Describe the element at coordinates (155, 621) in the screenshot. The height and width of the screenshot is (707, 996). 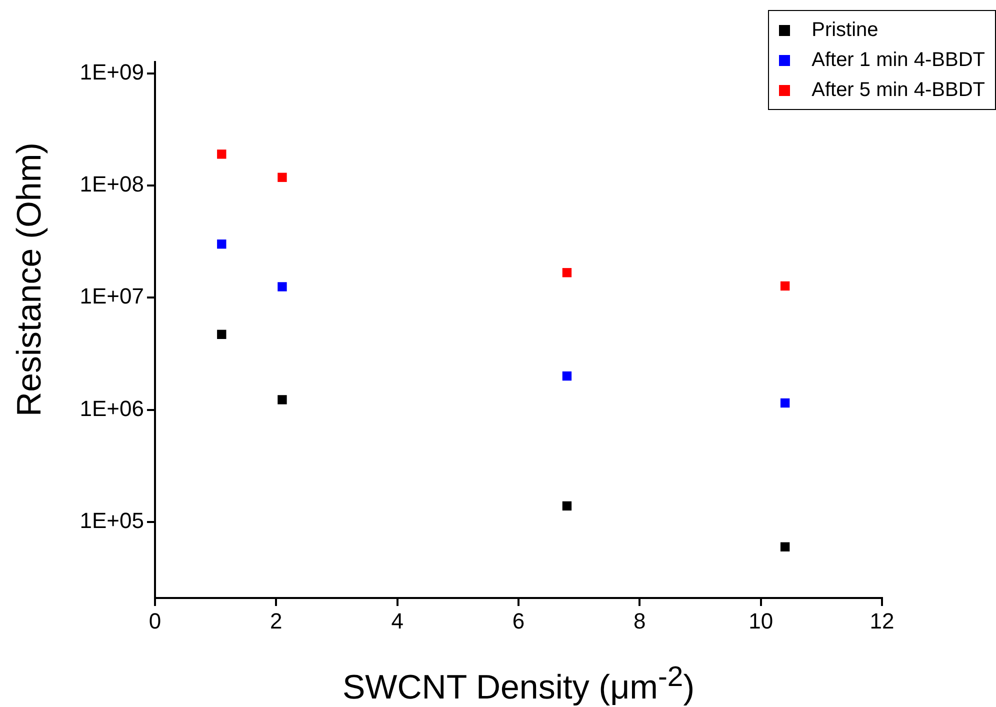
I see `x-tick-label: 0` at that location.